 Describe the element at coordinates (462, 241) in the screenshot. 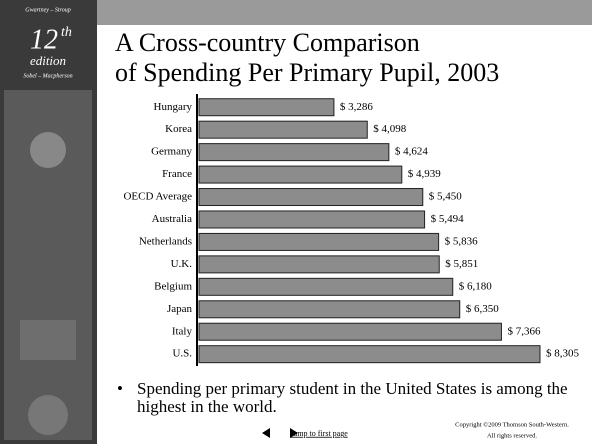

I see `value-label: $ 5,836` at that location.